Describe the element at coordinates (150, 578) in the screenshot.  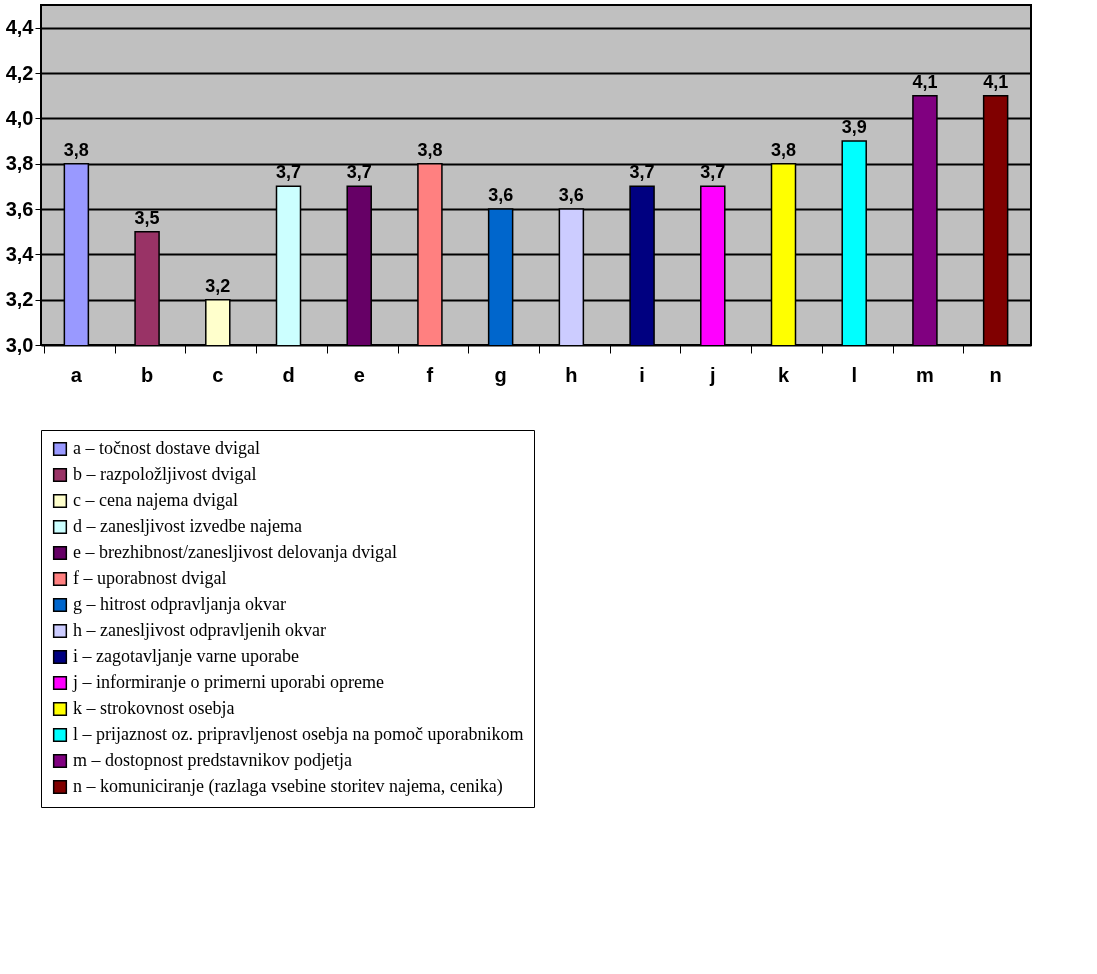
I see `legend-label: f – uporabnost dvigal` at that location.